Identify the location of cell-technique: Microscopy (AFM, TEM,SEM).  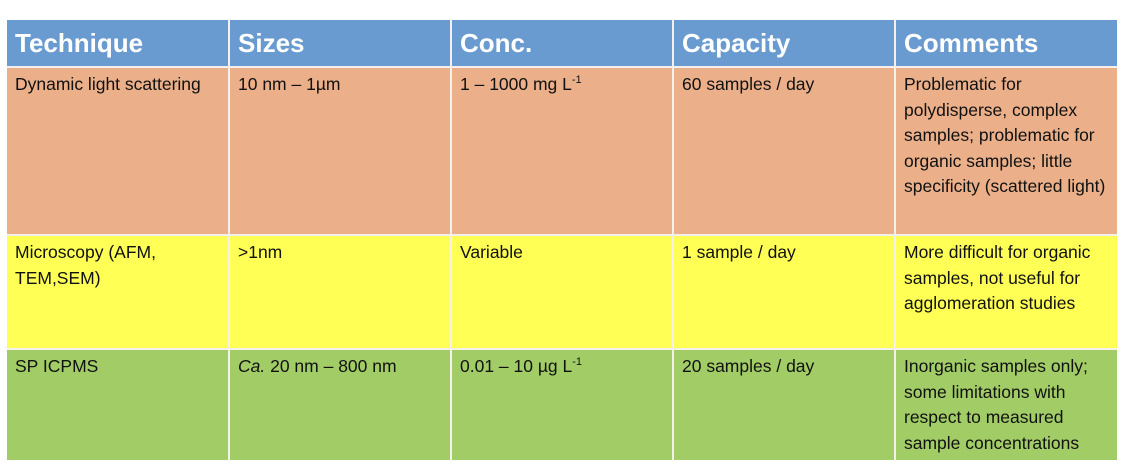
(118, 292).